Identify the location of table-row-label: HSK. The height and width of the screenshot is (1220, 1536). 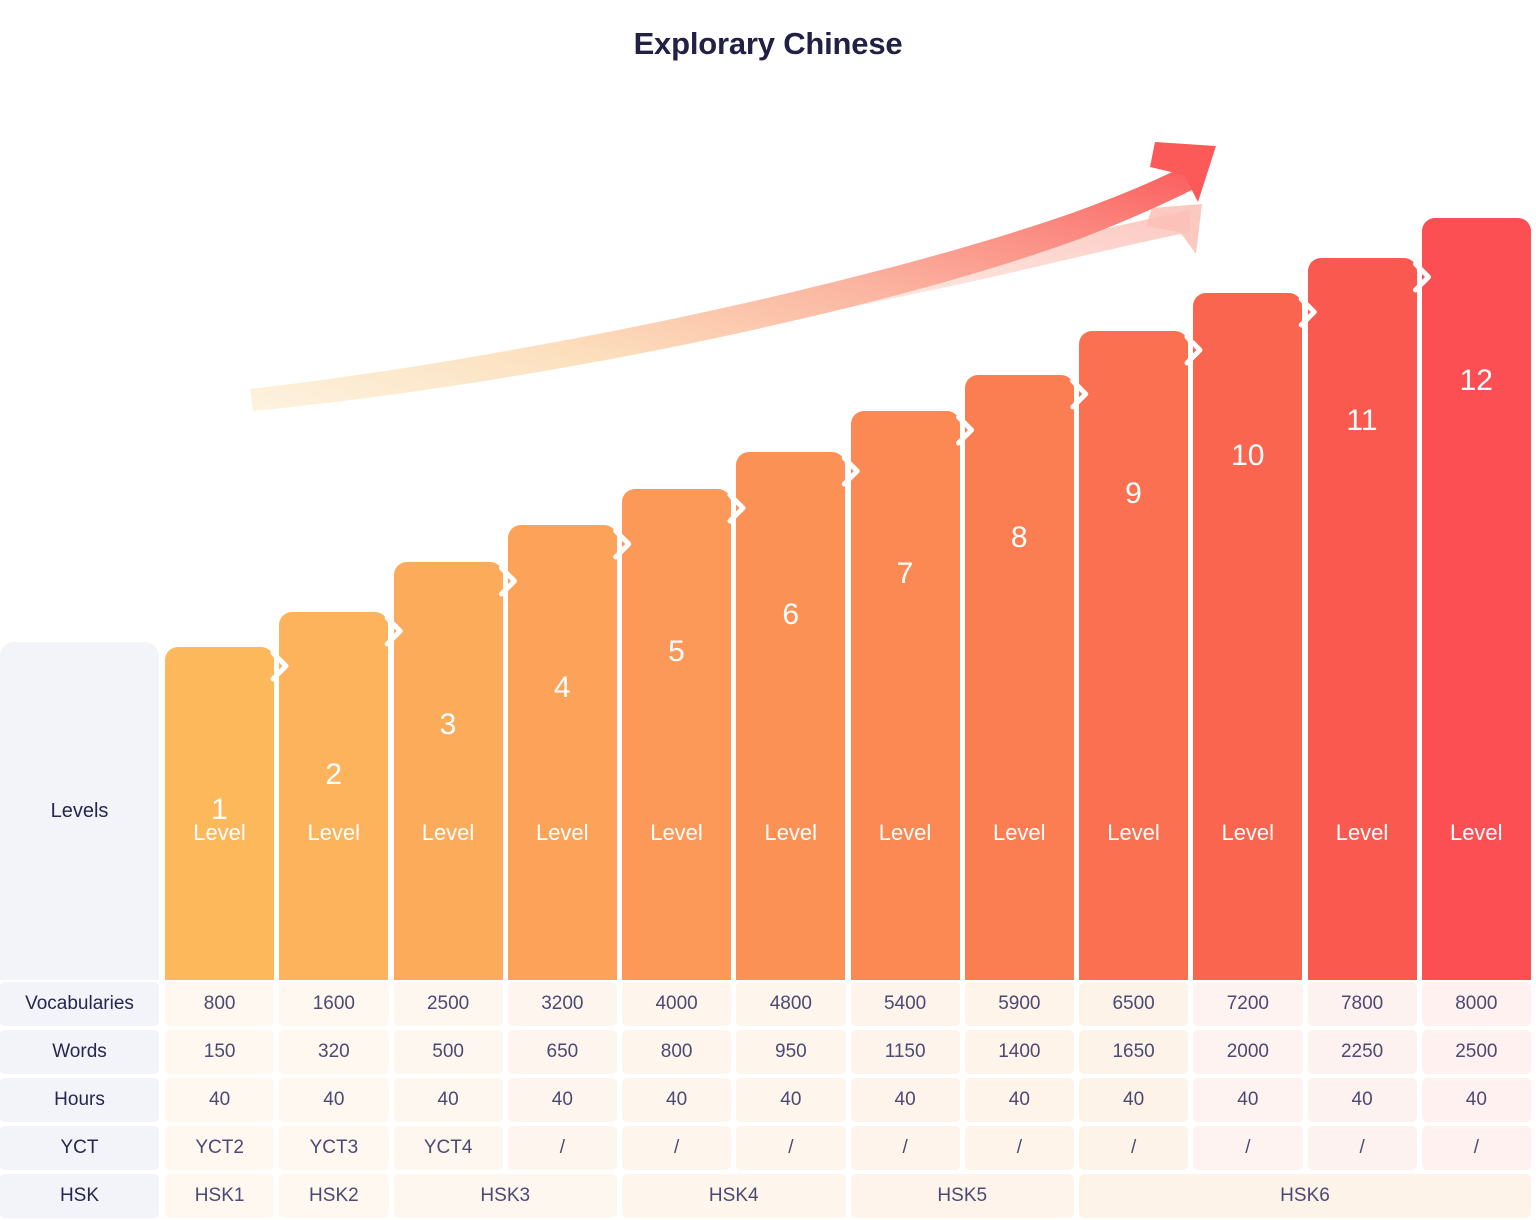
(79, 1196).